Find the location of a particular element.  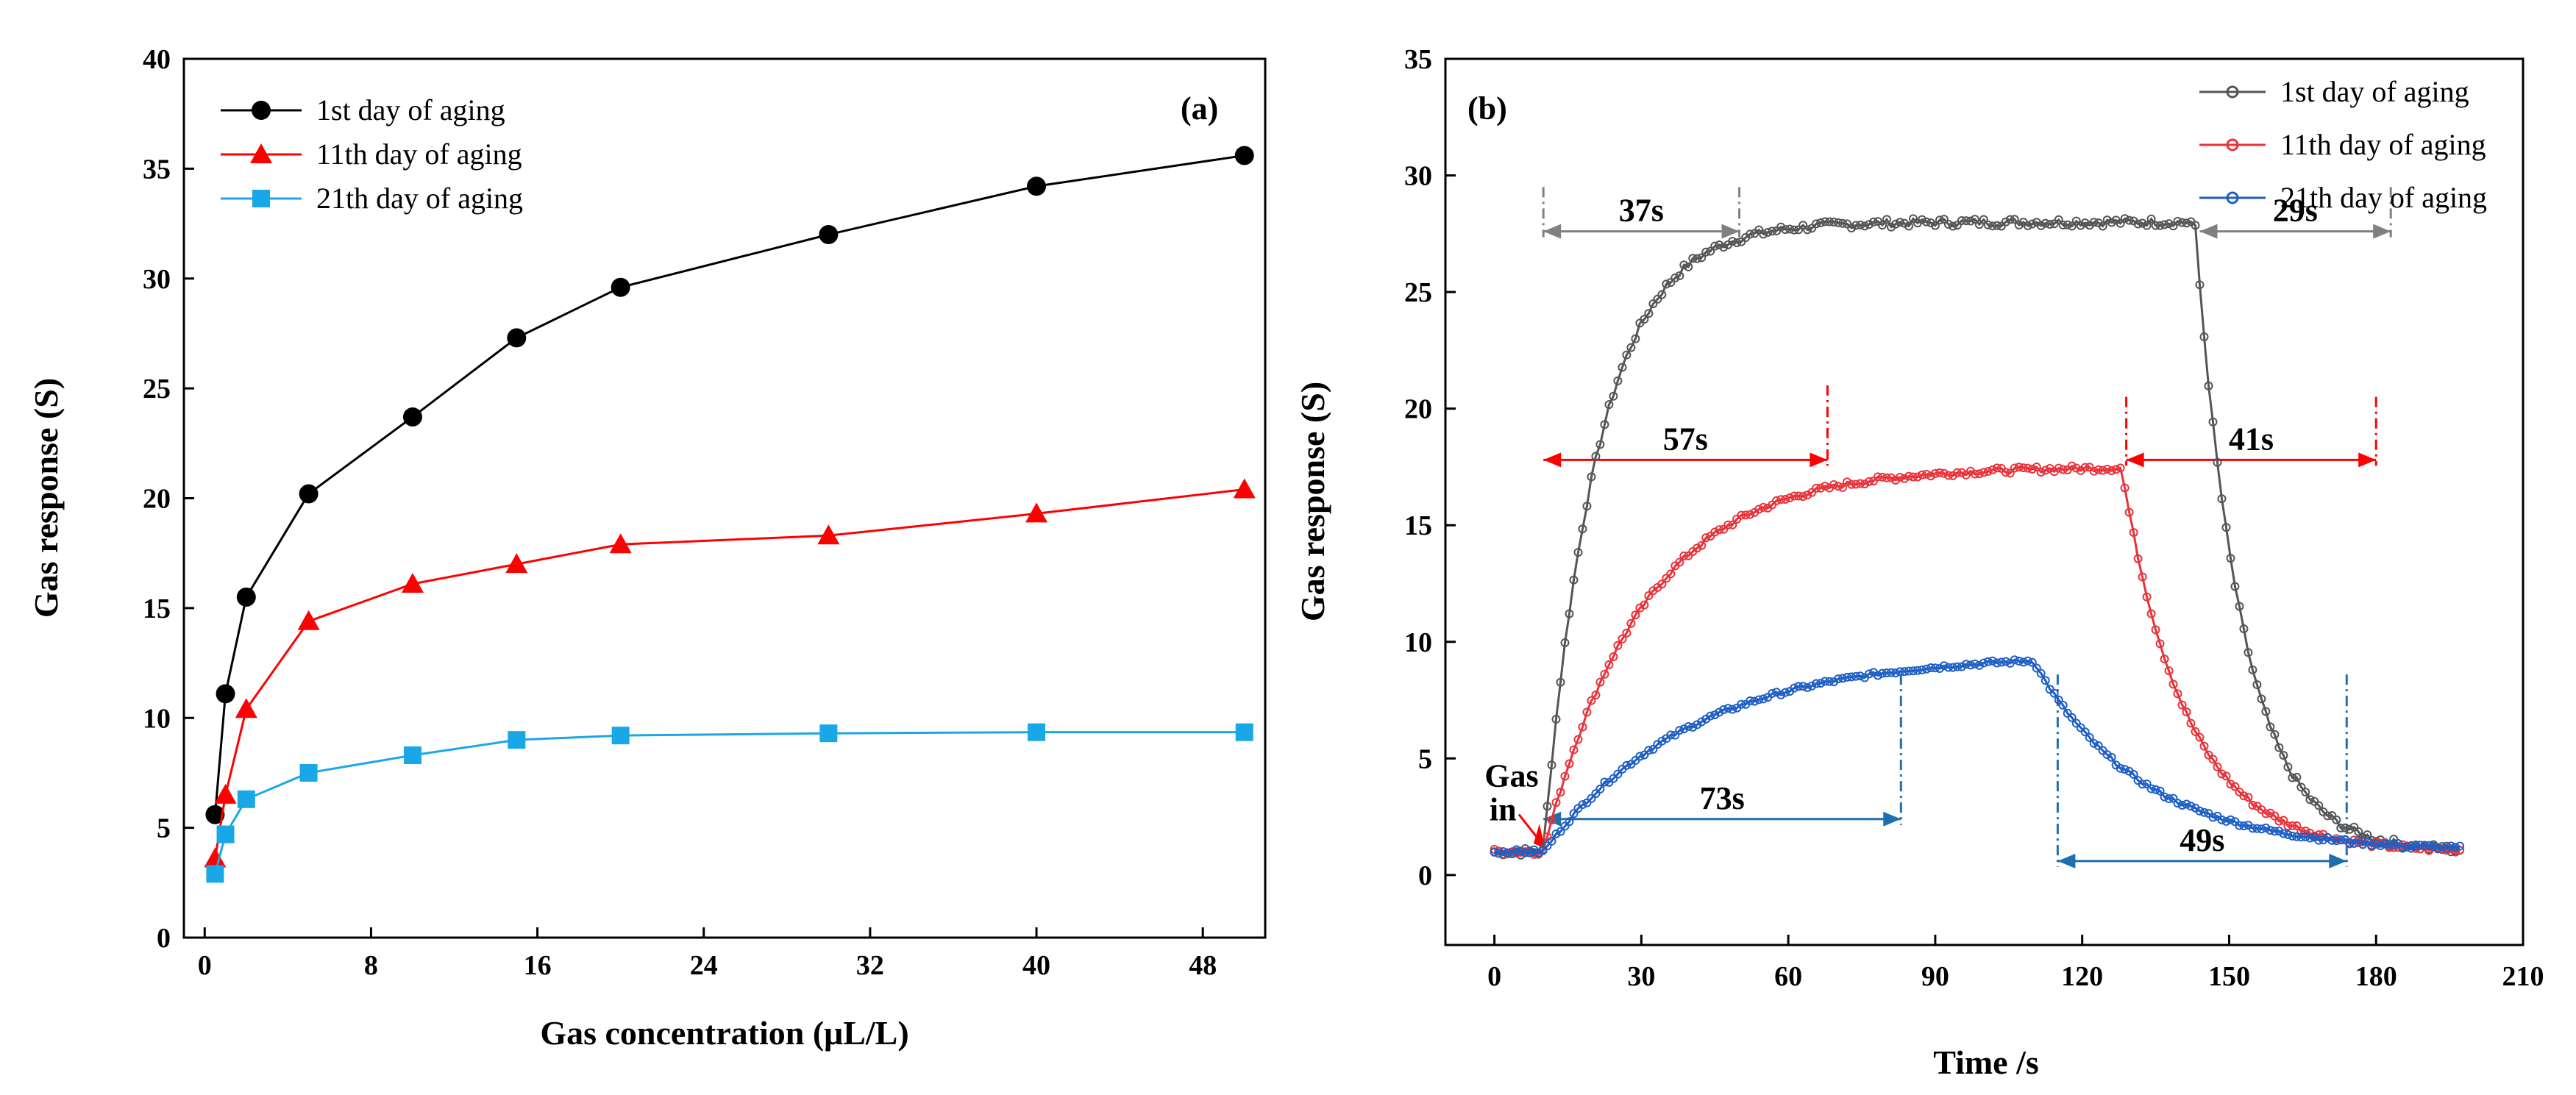

arrow-head-b is located at coordinates (2382, 231).